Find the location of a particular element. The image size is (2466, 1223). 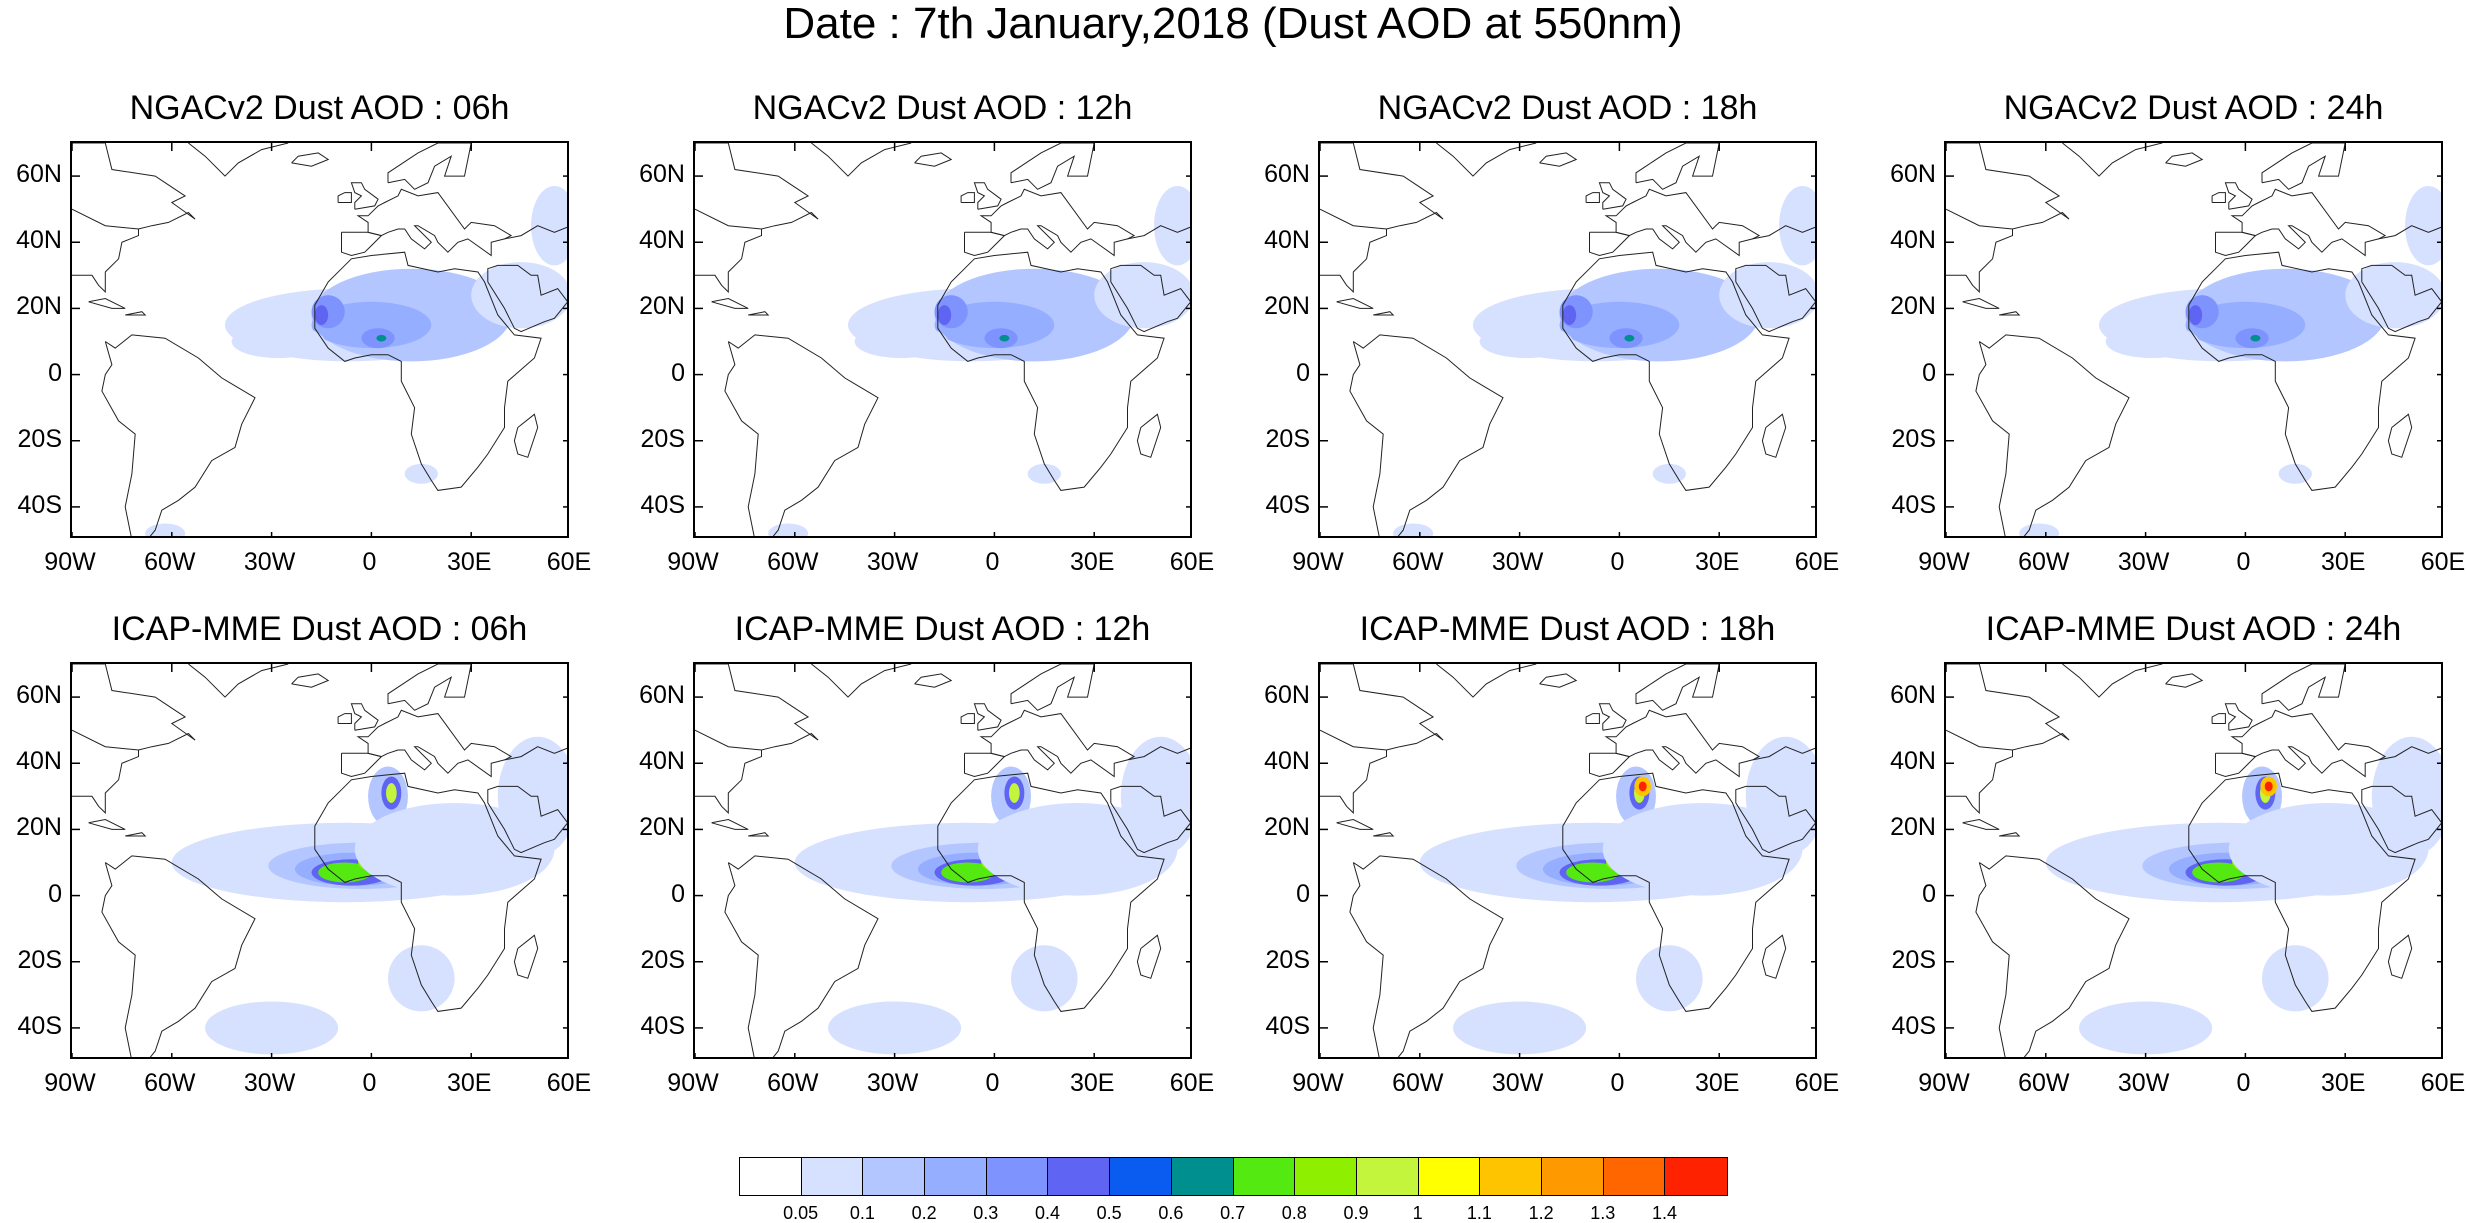

colorbar-label: 1.1 is located at coordinates (1479, 1213).